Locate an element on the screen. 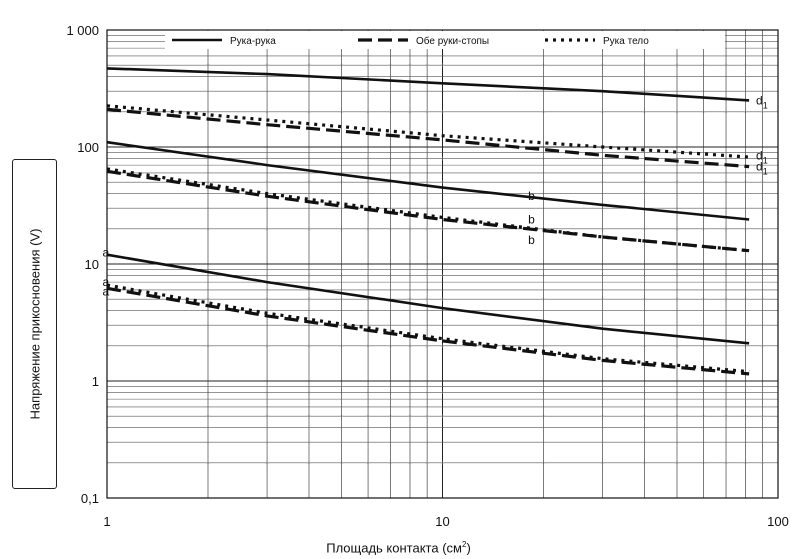  series-line-solid-b is located at coordinates (428, 180).